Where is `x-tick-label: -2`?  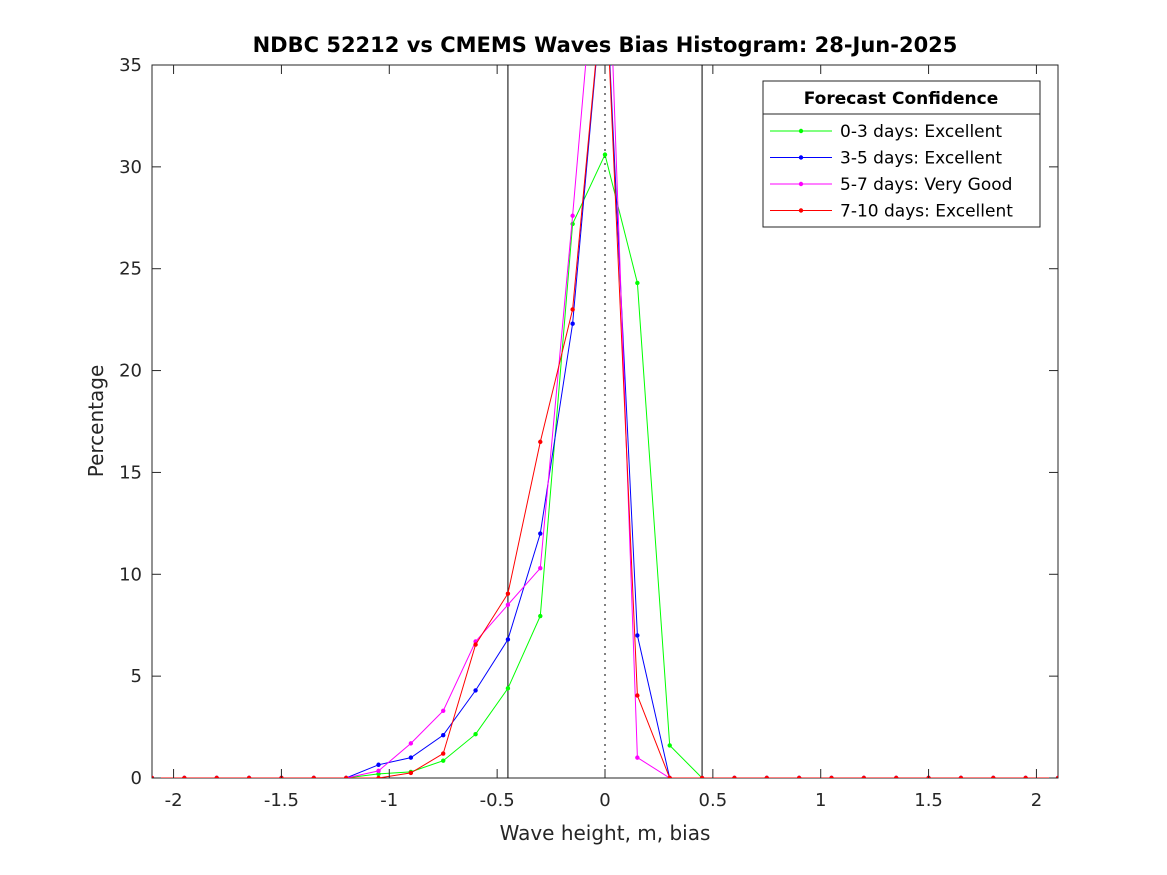 x-tick-label: -2 is located at coordinates (174, 800).